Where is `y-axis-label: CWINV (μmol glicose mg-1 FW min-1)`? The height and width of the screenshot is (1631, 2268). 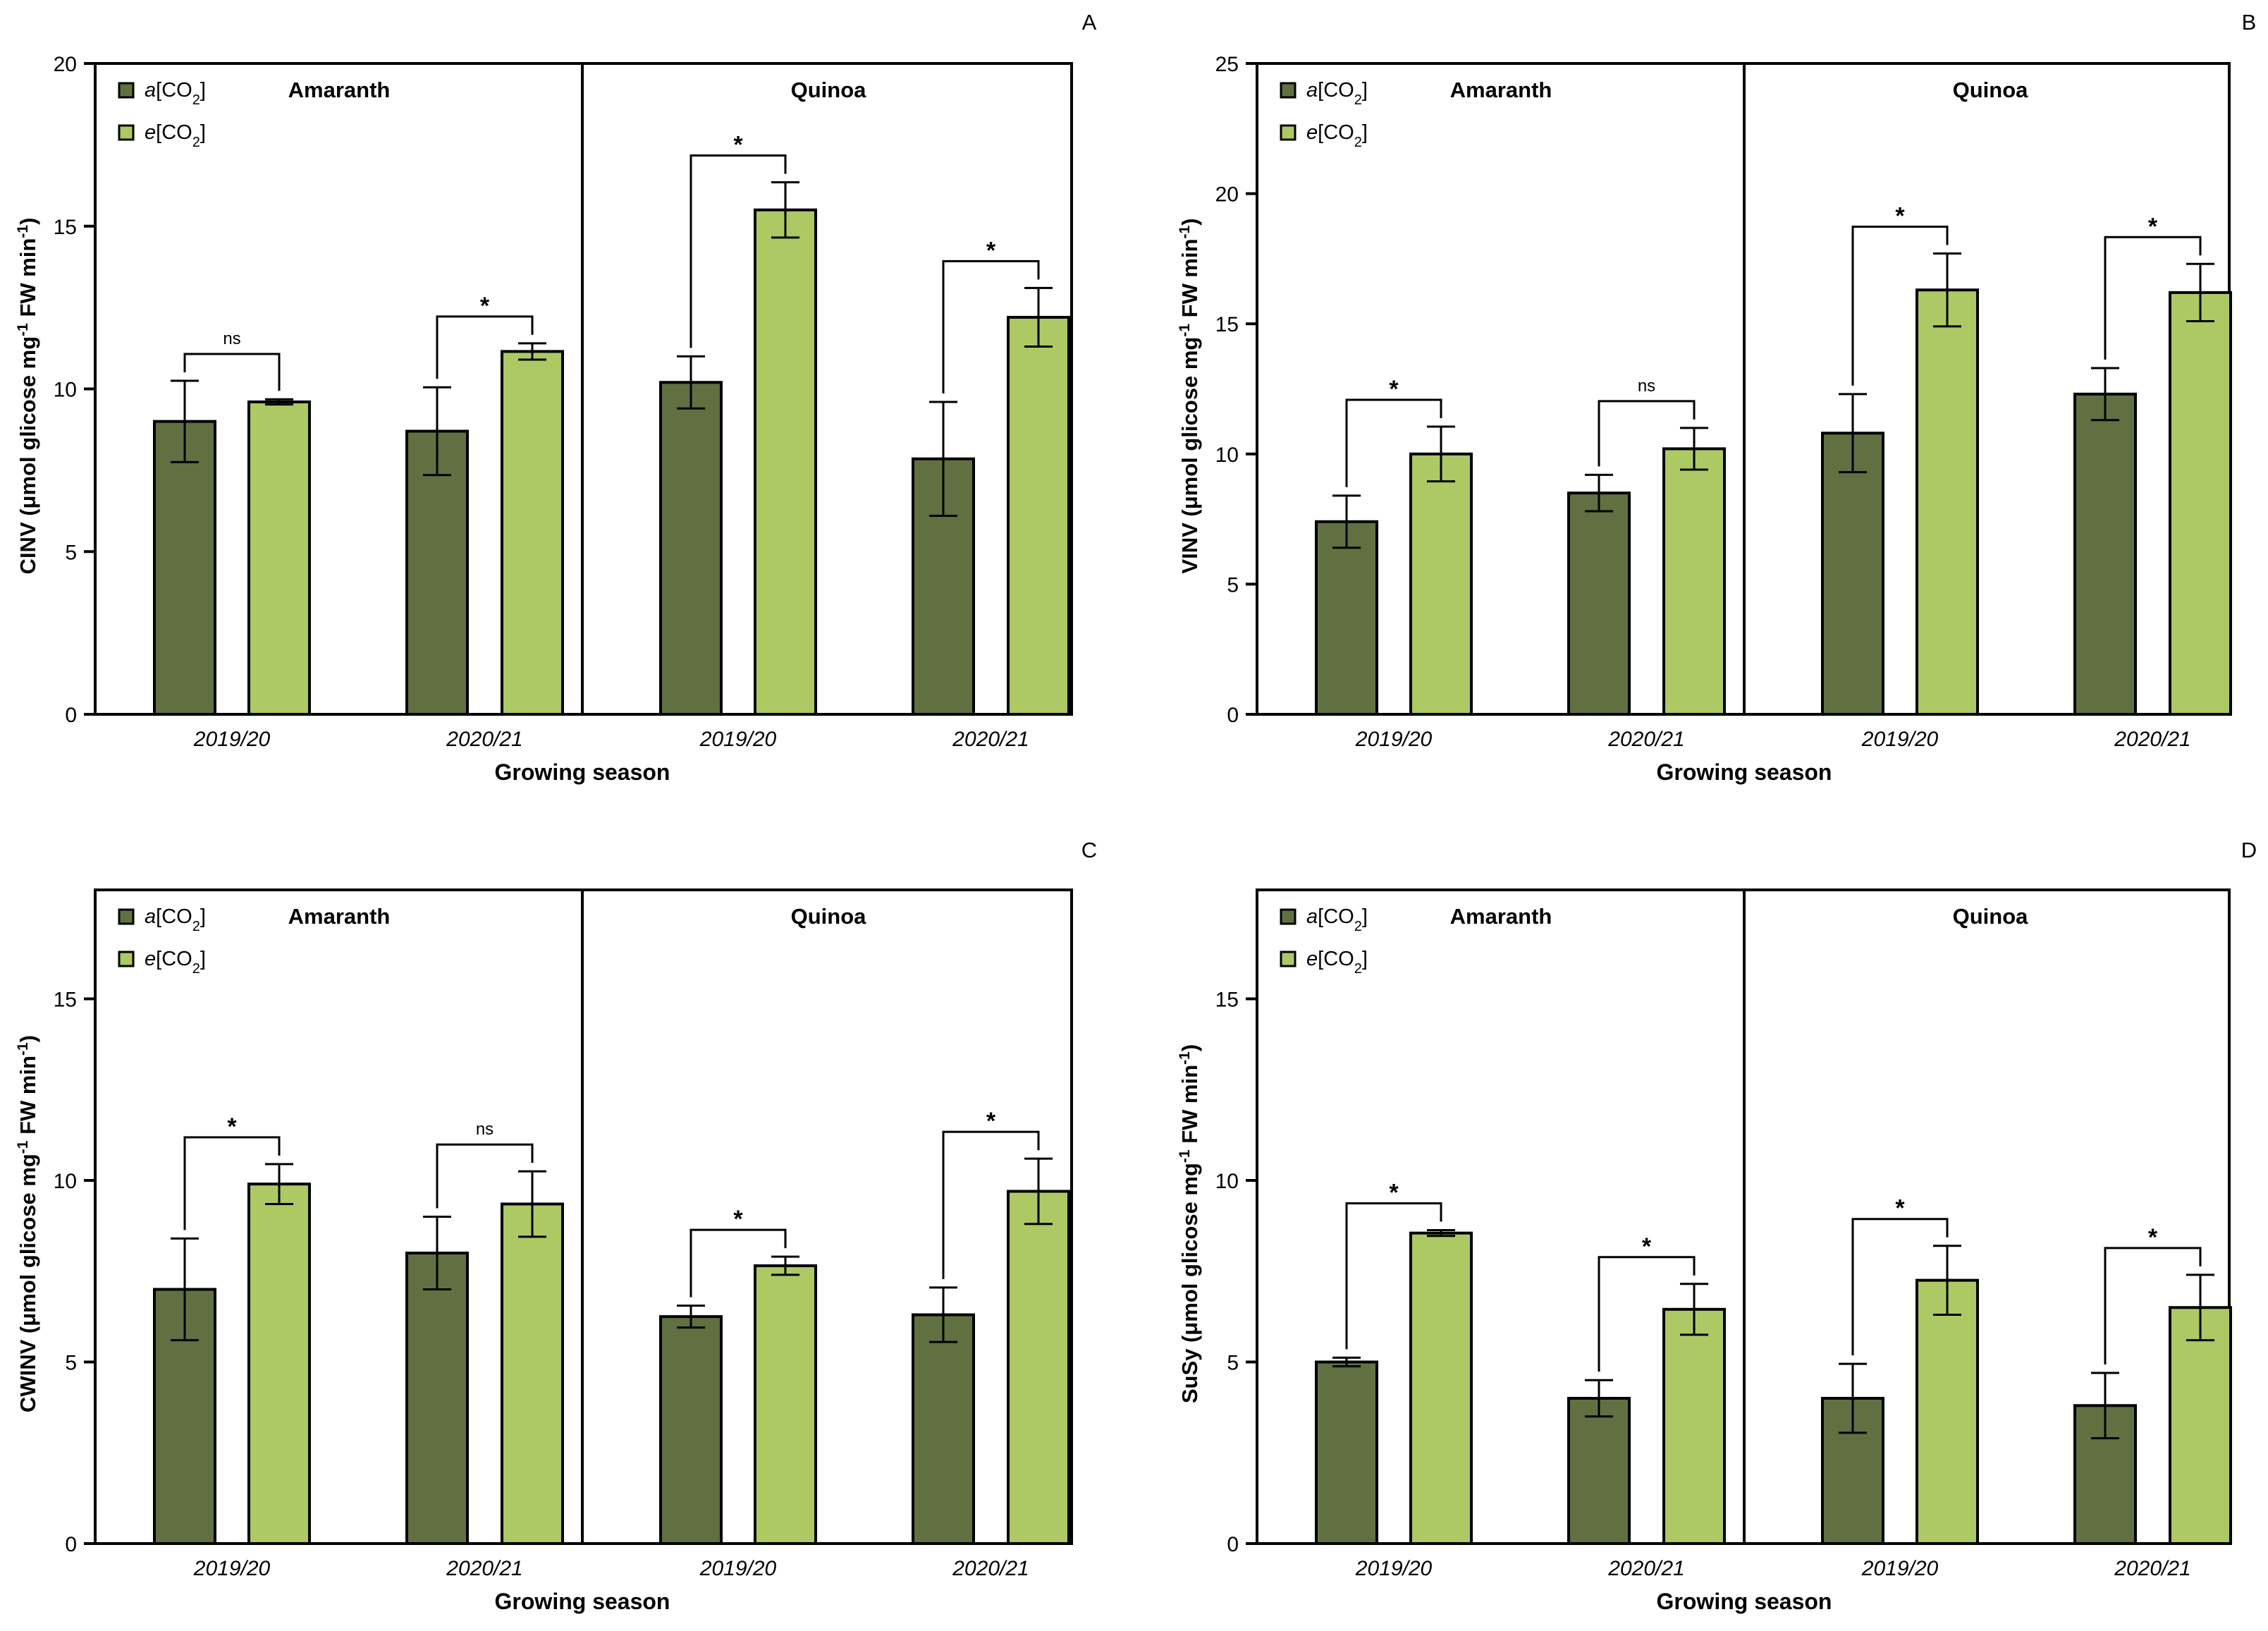 y-axis-label: CWINV (μmol glicose mg-1 FW min-1) is located at coordinates (28, 1223).